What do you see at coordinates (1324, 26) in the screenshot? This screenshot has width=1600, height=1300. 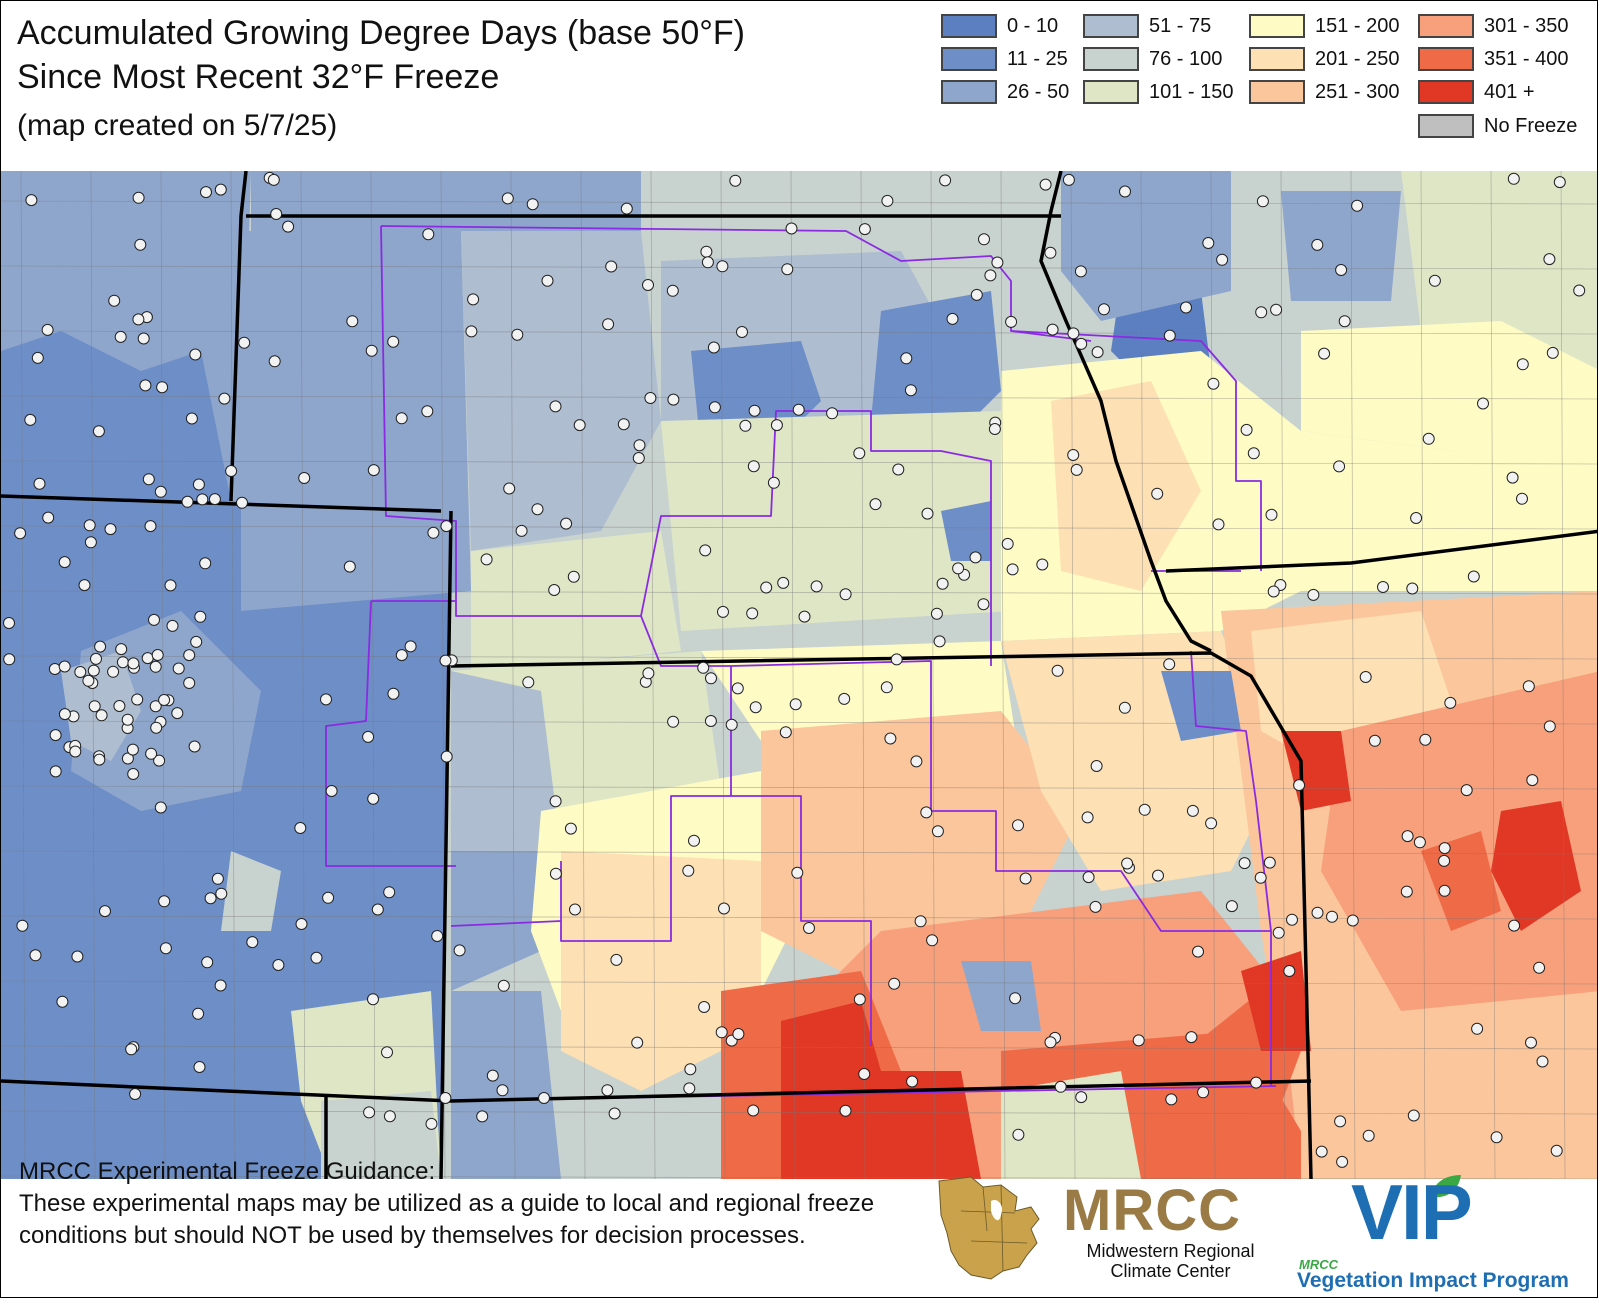 I see `legend-item: 151 - 200` at bounding box center [1324, 26].